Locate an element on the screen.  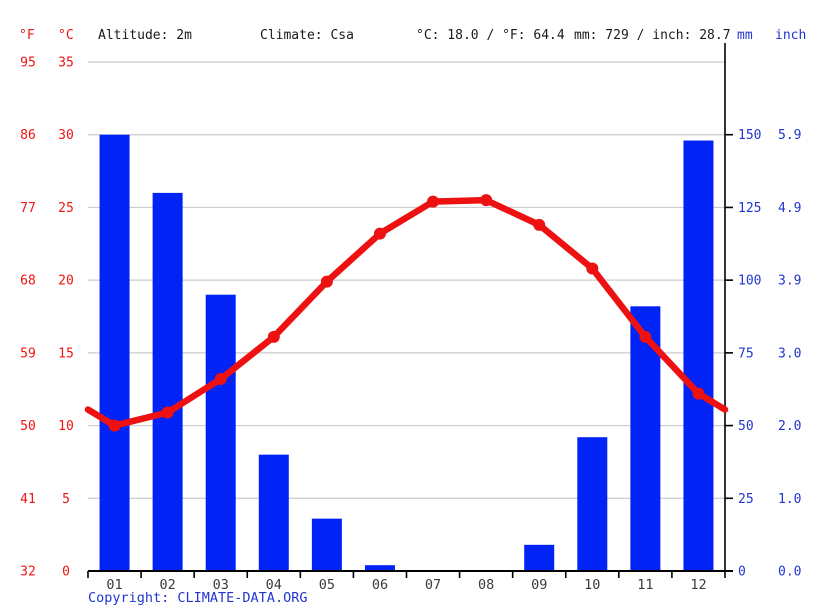
month-label-12: 12 is located at coordinates (698, 585).